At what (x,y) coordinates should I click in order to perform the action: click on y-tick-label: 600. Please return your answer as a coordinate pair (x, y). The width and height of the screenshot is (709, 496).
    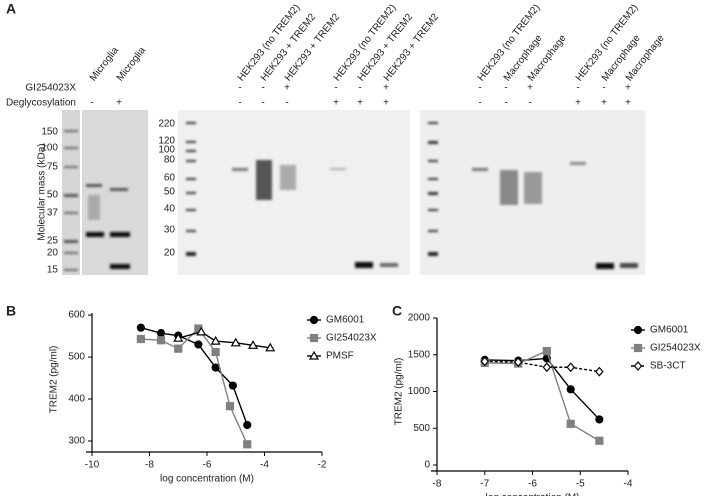
    Looking at the image, I should click on (76, 315).